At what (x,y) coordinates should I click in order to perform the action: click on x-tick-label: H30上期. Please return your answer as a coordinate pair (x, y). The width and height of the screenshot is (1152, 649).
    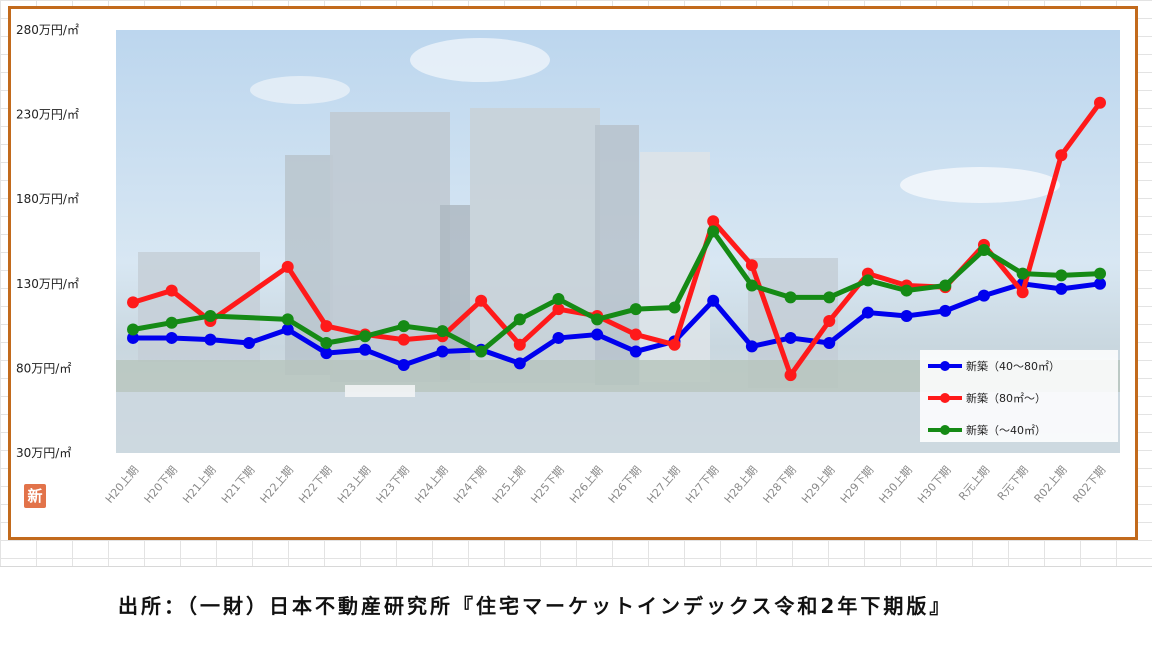
    Looking at the image, I should click on (895, 485).